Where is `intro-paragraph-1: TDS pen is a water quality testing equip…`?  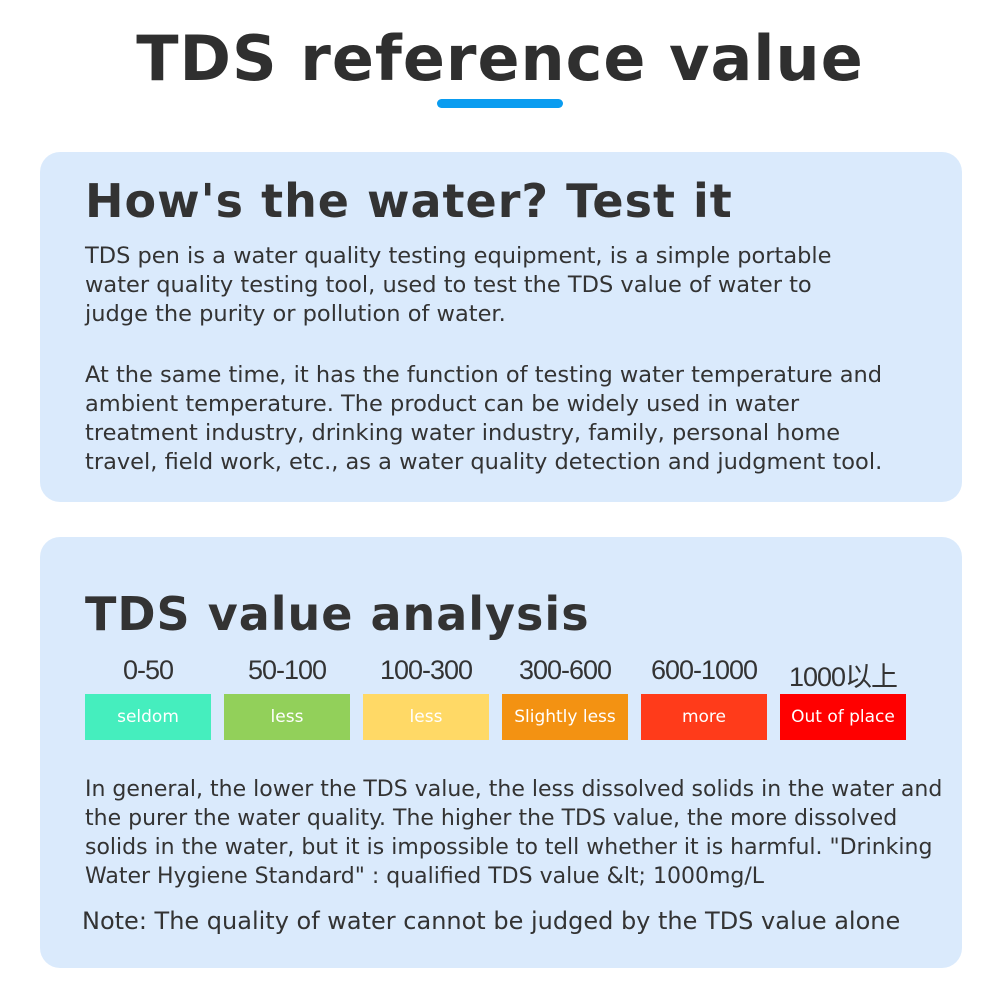 intro-paragraph-1: TDS pen is a water quality testing equip… is located at coordinates (458, 285).